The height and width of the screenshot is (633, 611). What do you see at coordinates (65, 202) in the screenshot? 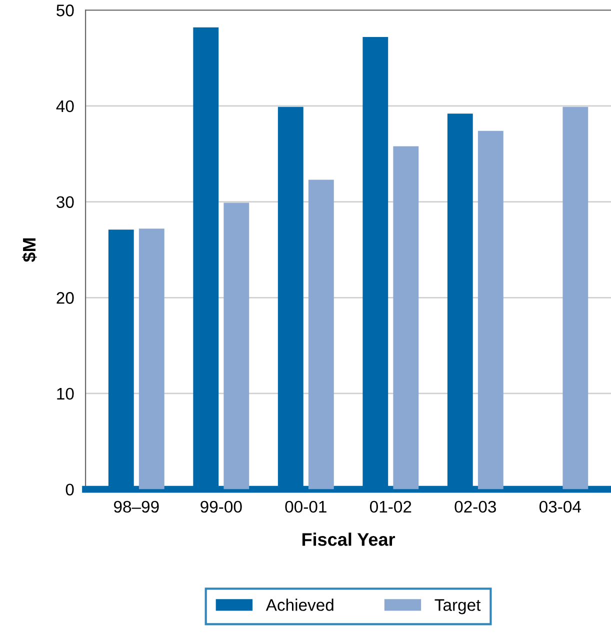
I see `y-tick-label: 30` at bounding box center [65, 202].